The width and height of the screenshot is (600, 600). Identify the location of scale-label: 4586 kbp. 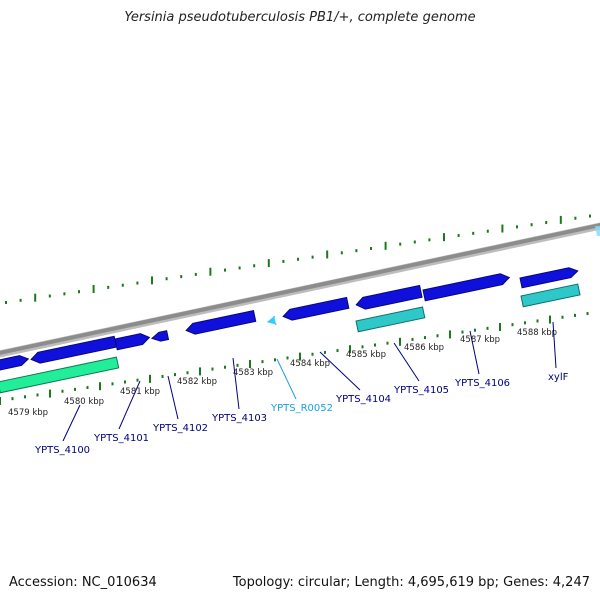
(424, 348).